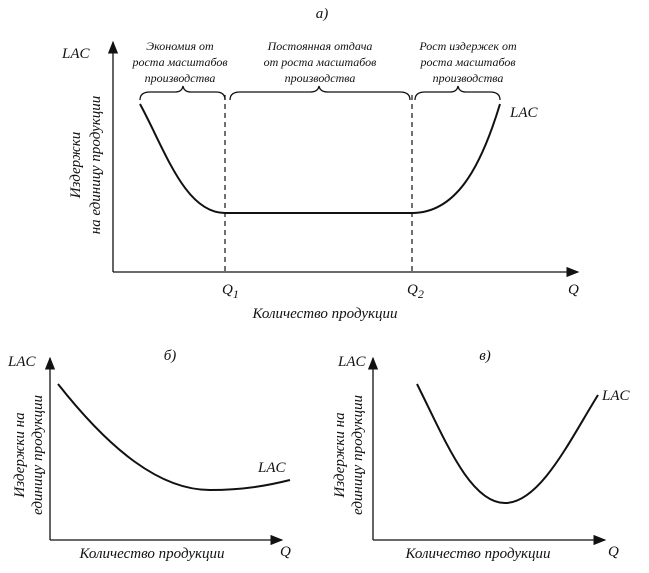  What do you see at coordinates (96, 165) in the screenshot?
I see `y-title-line: на единицу продукции` at bounding box center [96, 165].